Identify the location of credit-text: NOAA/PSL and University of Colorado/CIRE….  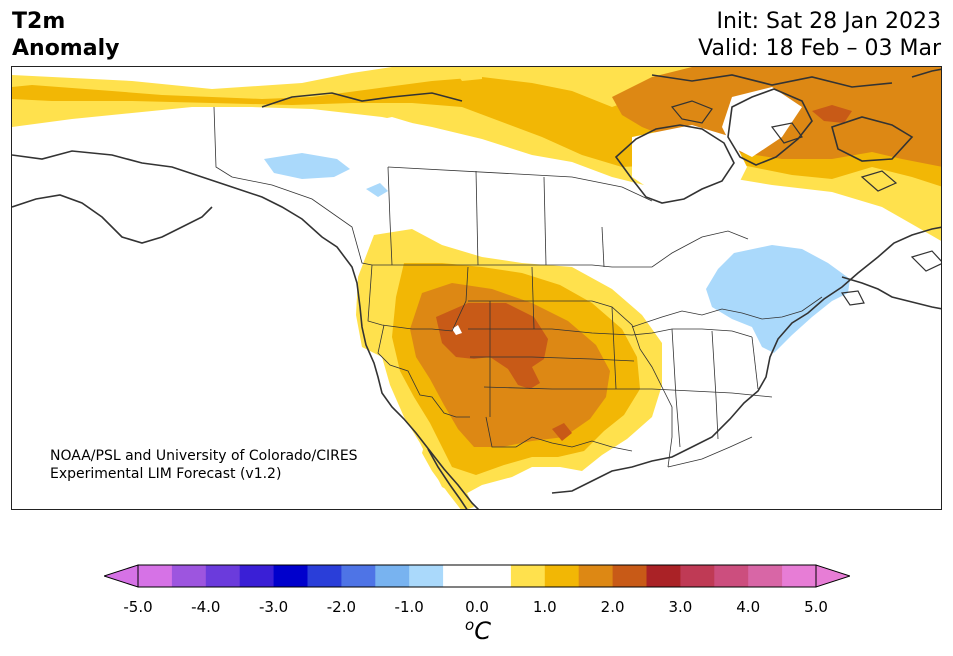
(204, 465).